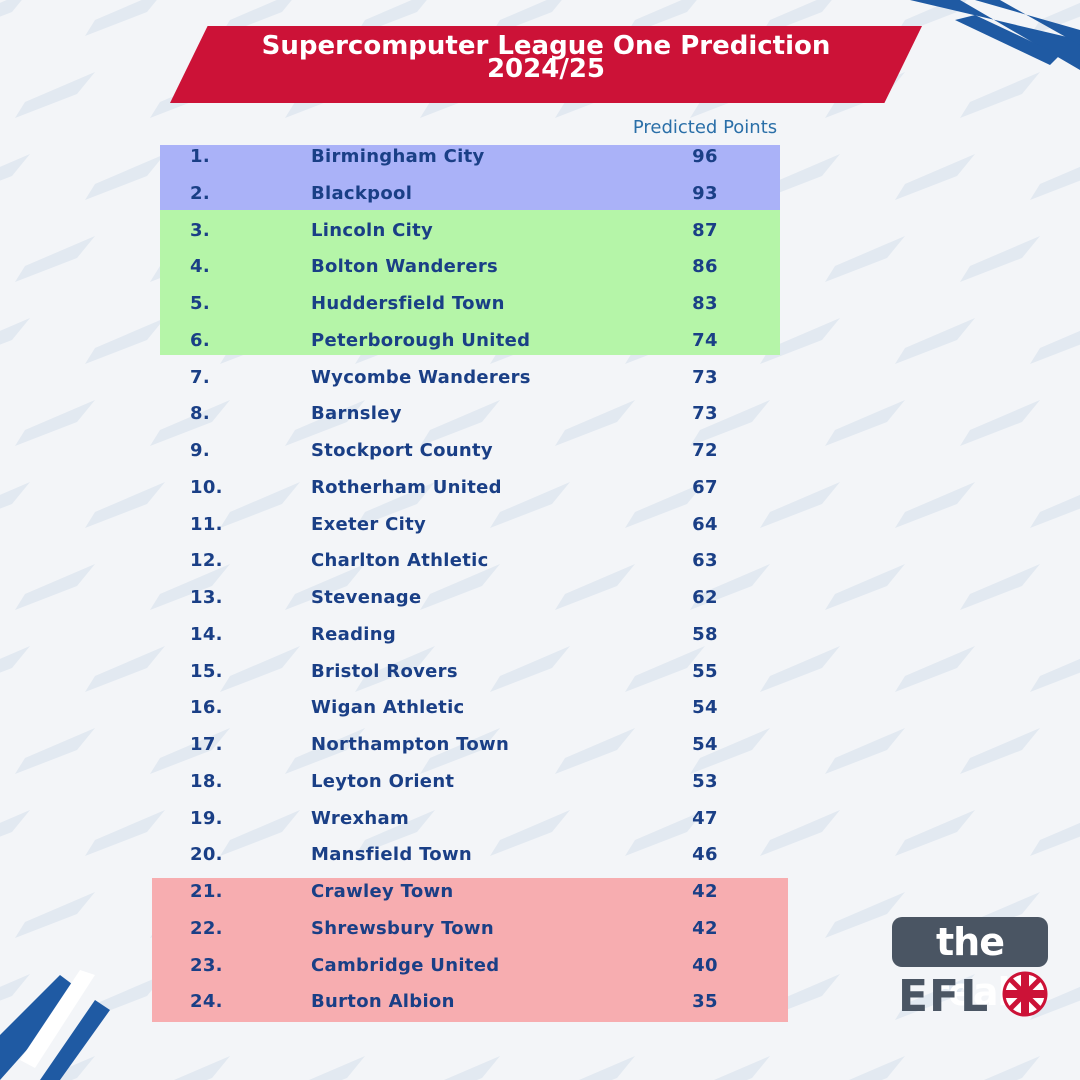 The image size is (1080, 1080). What do you see at coordinates (206, 671) in the screenshot?
I see `position-cell: 15.` at bounding box center [206, 671].